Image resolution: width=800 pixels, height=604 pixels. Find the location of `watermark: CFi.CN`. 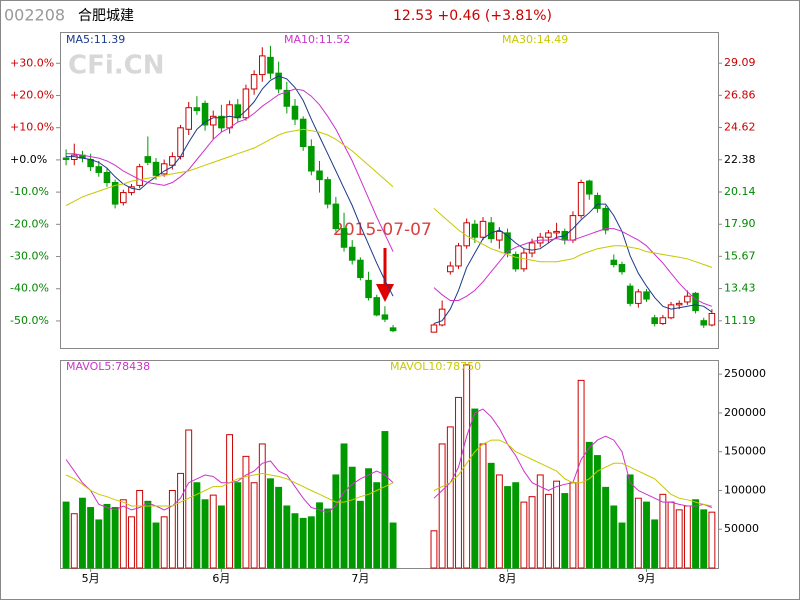

watermark: CFi.CN is located at coordinates (116, 66).